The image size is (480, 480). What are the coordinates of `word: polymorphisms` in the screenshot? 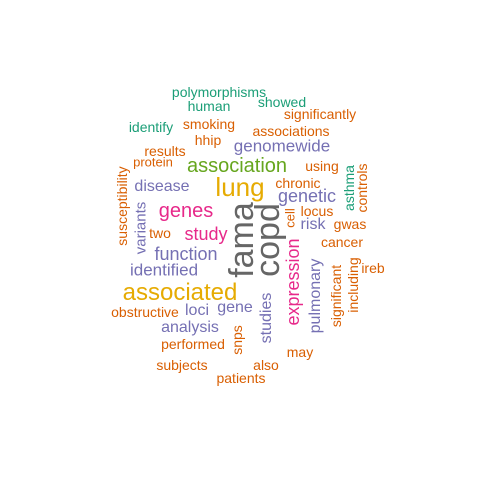 It's located at (219, 92).